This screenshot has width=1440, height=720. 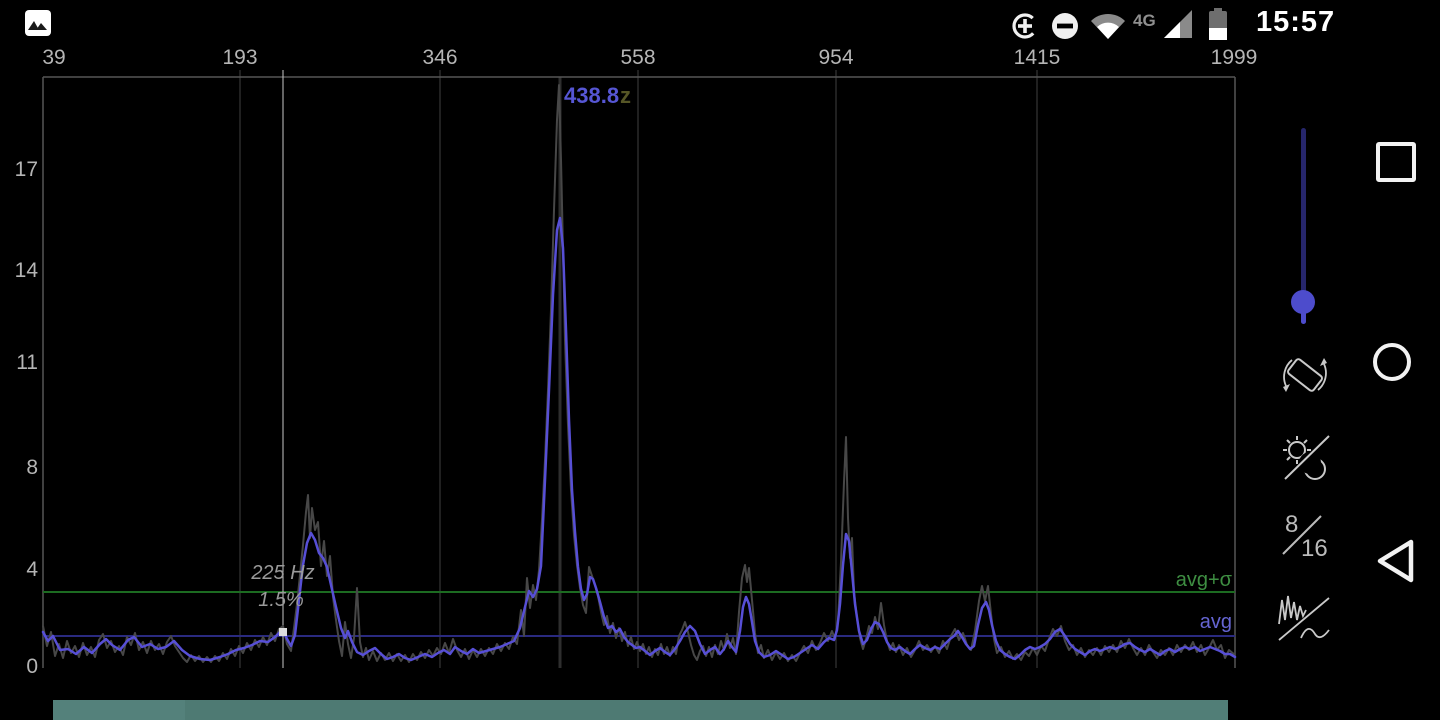 I want to click on do-not-disturb-icon, so click(x=1065, y=26).